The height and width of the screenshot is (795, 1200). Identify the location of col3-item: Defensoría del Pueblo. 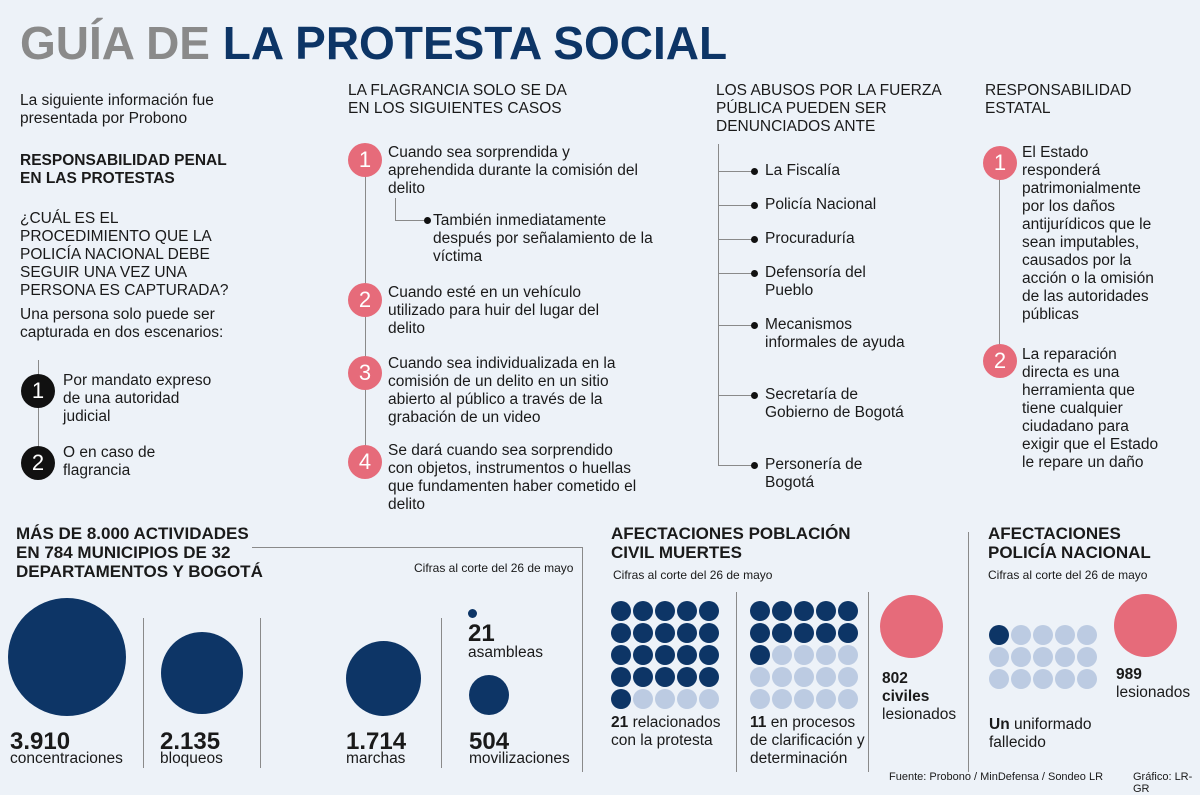
(815, 281).